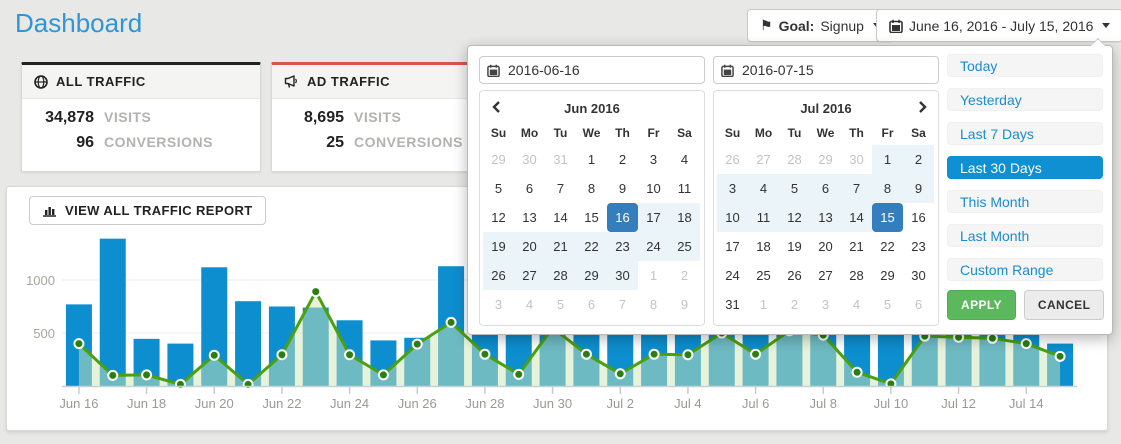  What do you see at coordinates (1025, 65) in the screenshot?
I see `range-item-today: Today` at bounding box center [1025, 65].